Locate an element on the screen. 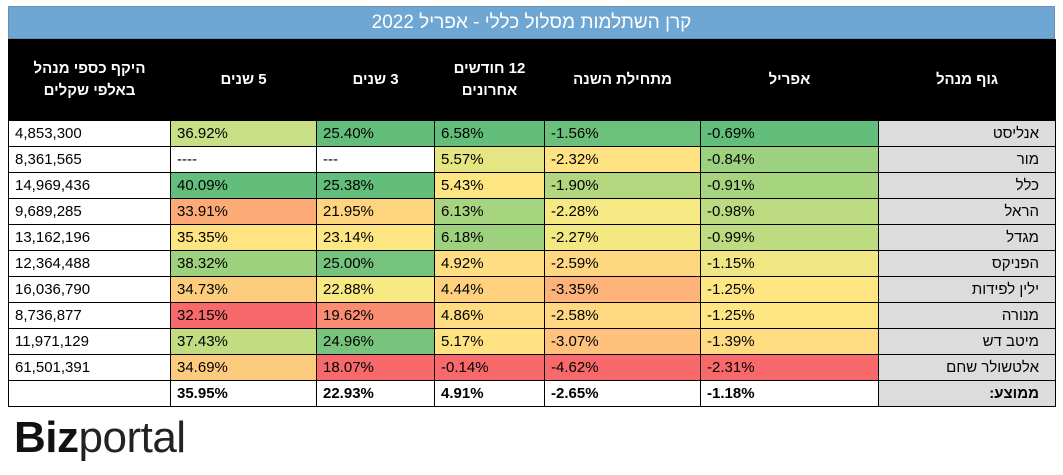 The width and height of the screenshot is (1063, 475). bizportal-logo: Bizportal is located at coordinates (100, 438).